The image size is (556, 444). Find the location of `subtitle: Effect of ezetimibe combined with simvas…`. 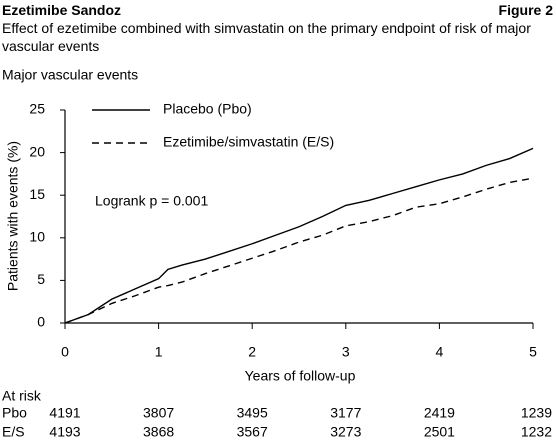

subtitle: Effect of ezetimibe combined with simvas… is located at coordinates (266, 37).